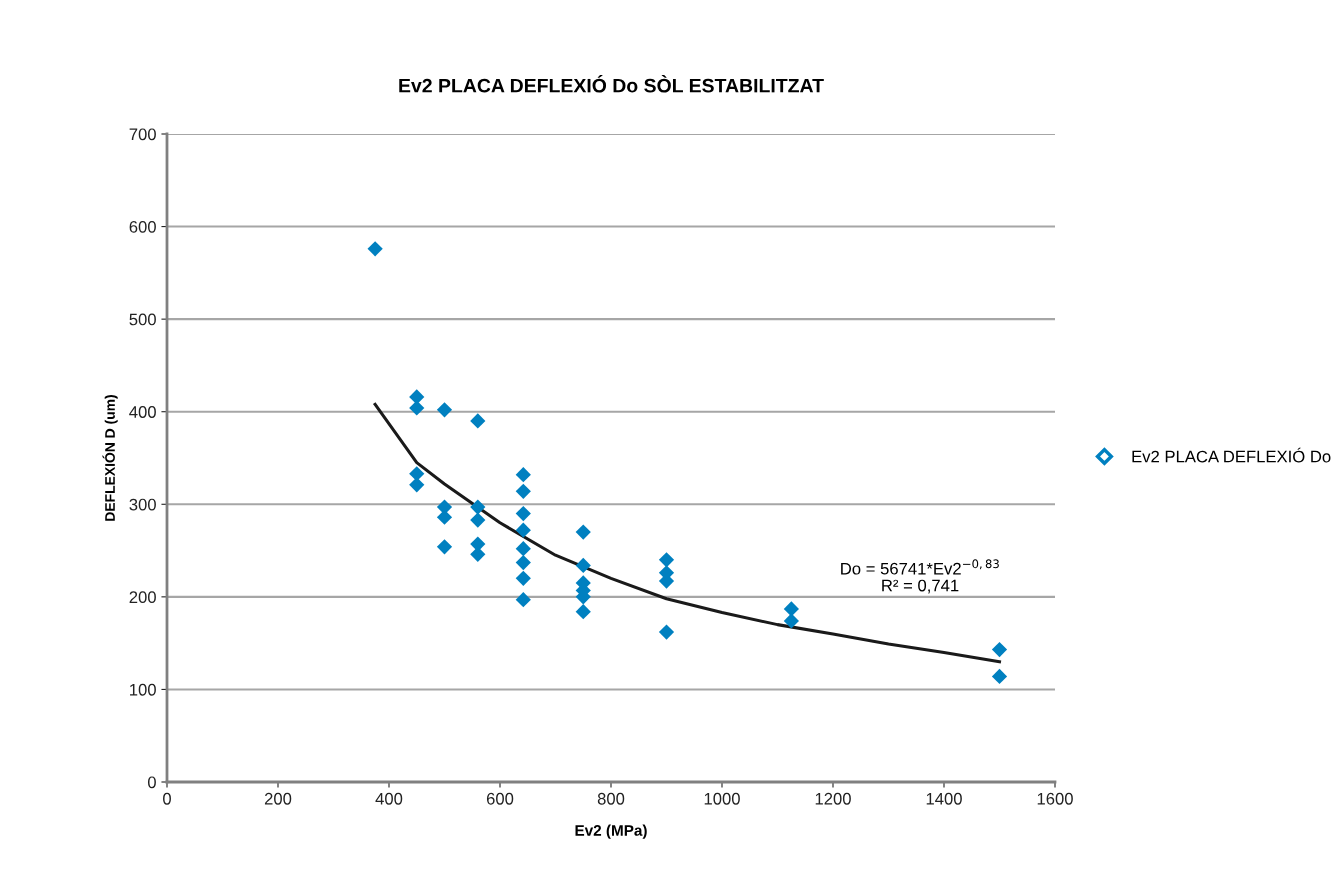 The image size is (1338, 881). Describe the element at coordinates (611, 831) in the screenshot. I see `x-axis-title: Ev2 (MPa)` at that location.